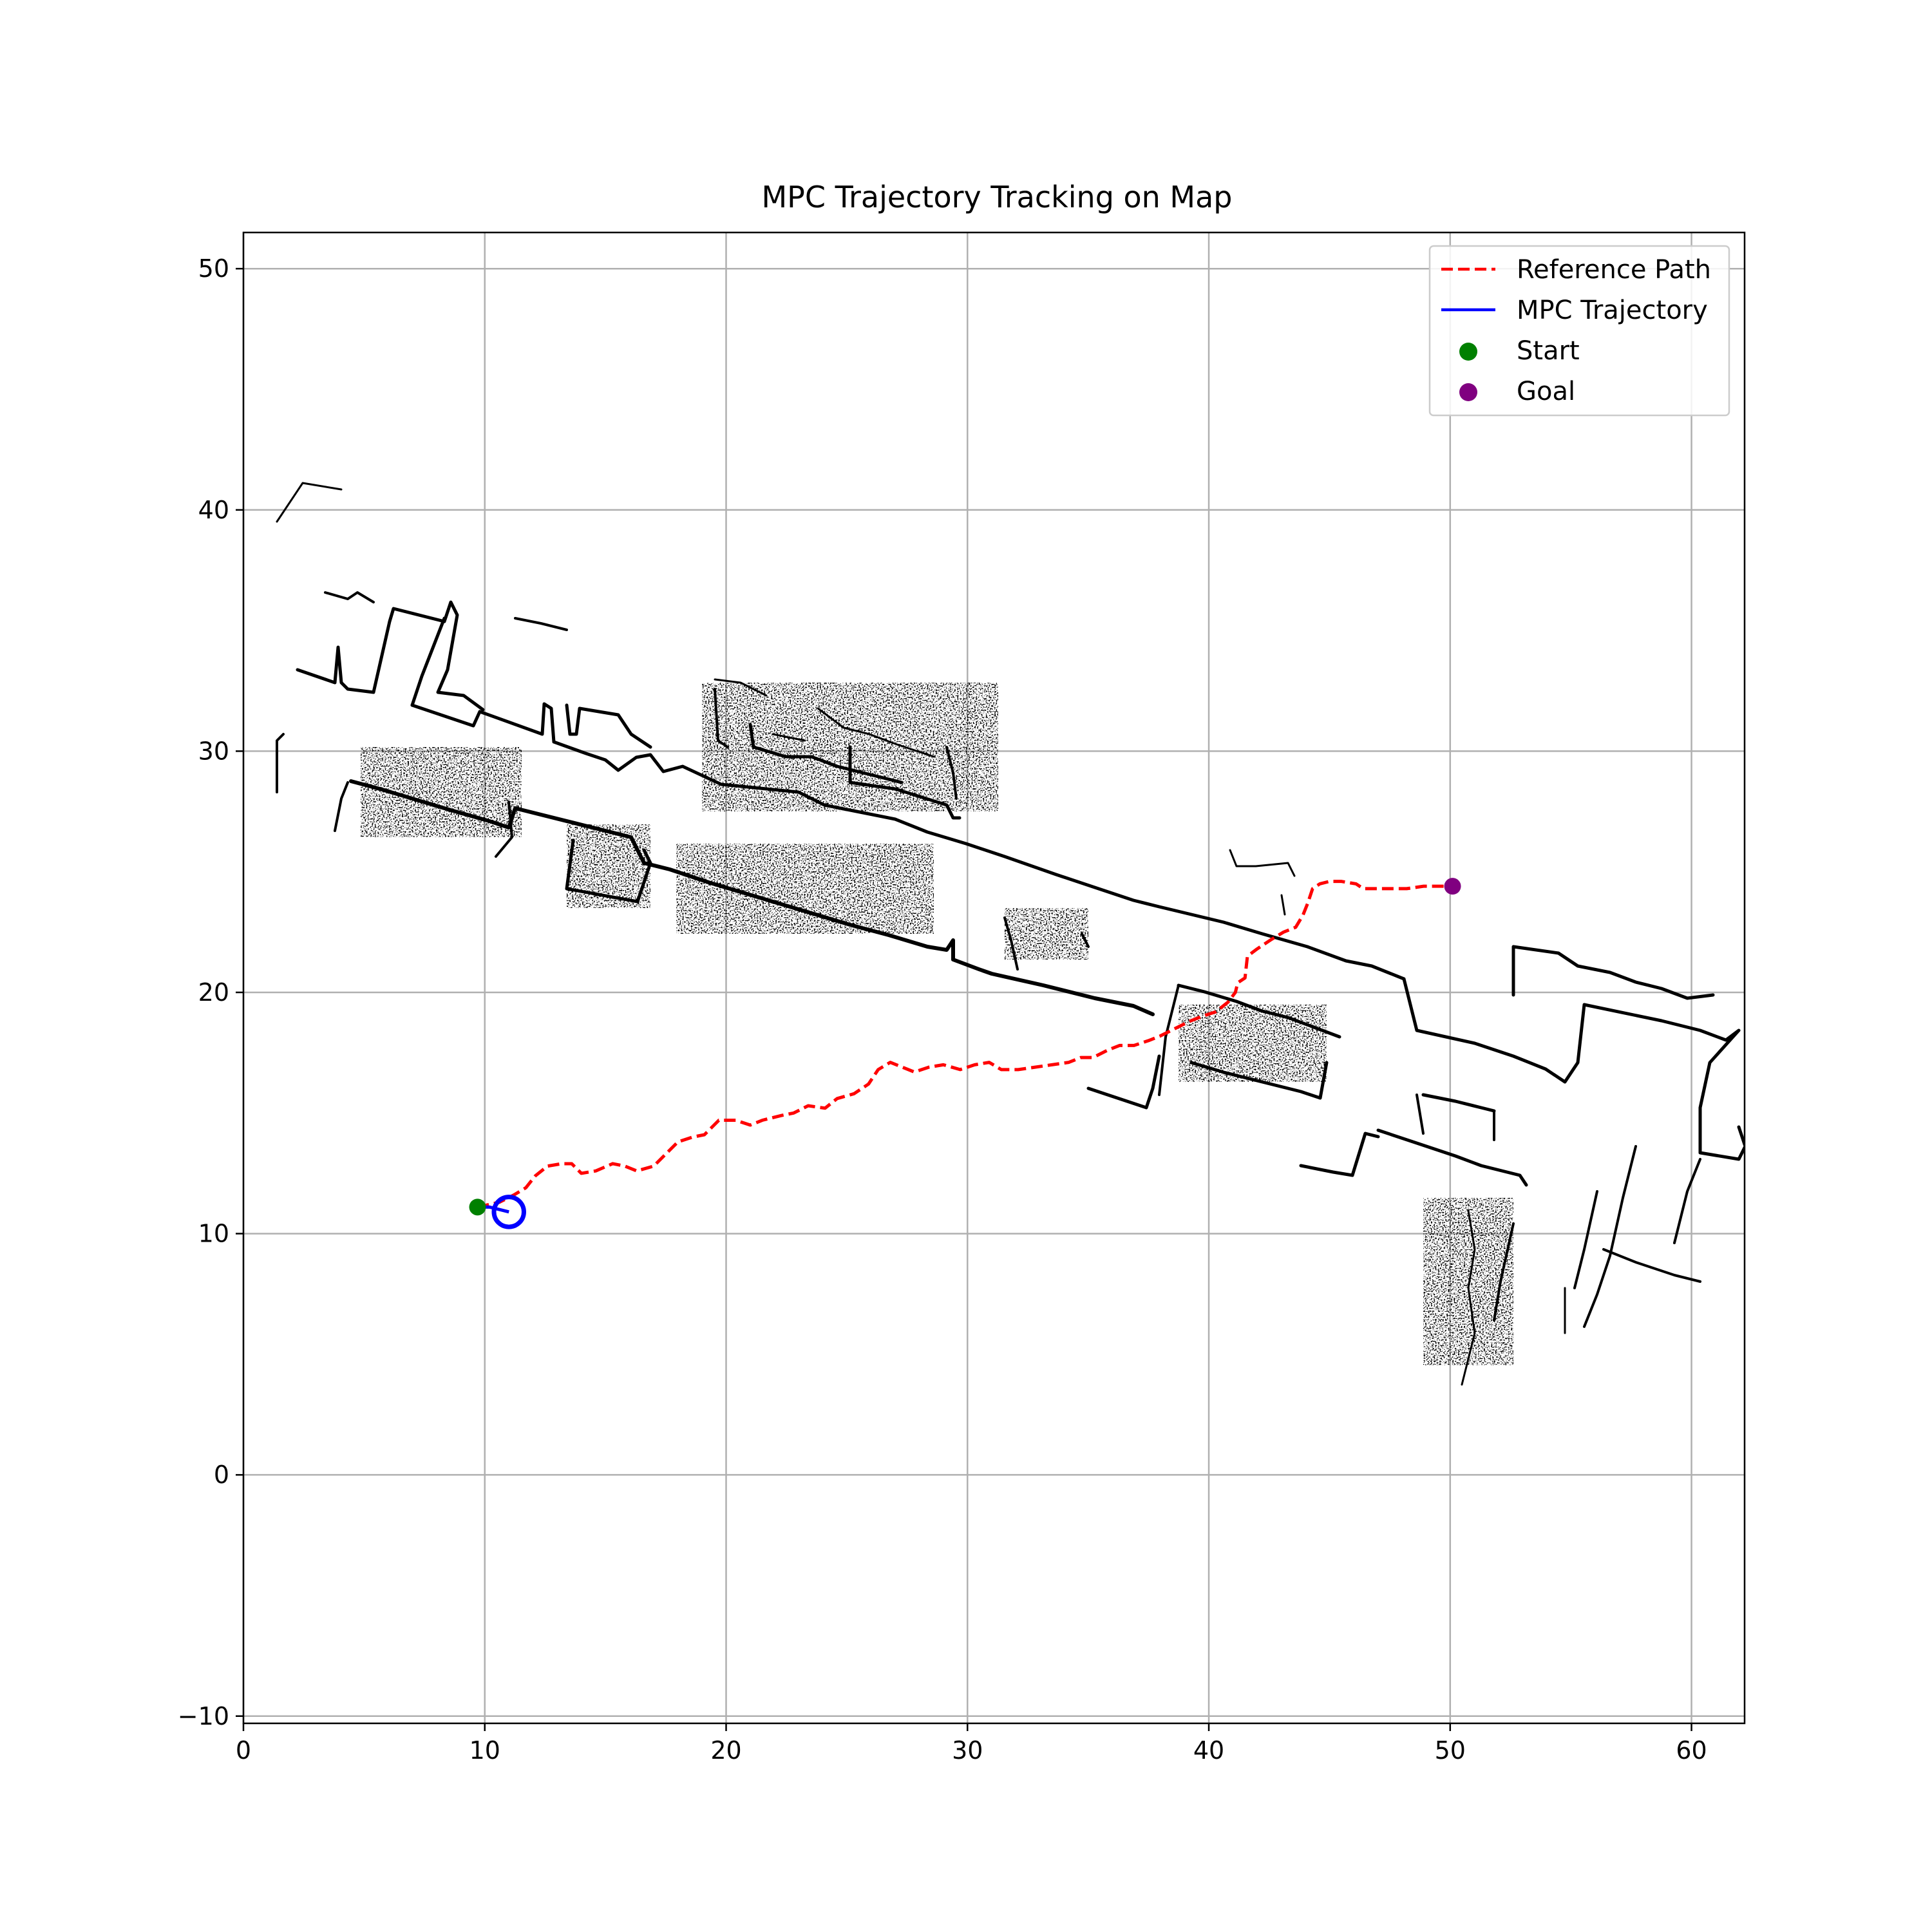 The height and width of the screenshot is (1932, 1932). What do you see at coordinates (478, 1207) in the screenshot?
I see `start-marker` at bounding box center [478, 1207].